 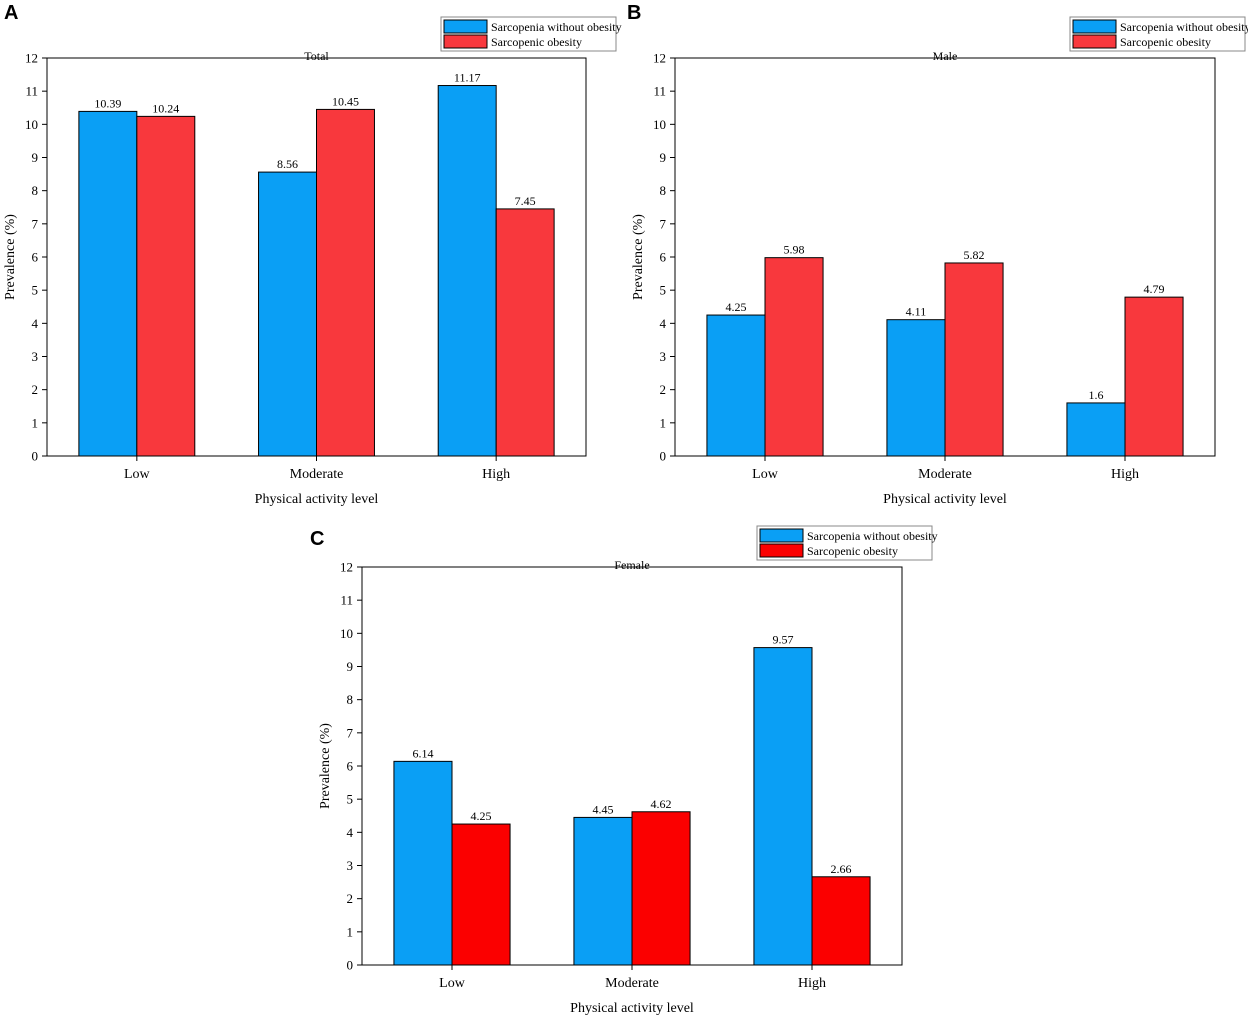 What do you see at coordinates (916, 312) in the screenshot?
I see `data-label: 4.11` at bounding box center [916, 312].